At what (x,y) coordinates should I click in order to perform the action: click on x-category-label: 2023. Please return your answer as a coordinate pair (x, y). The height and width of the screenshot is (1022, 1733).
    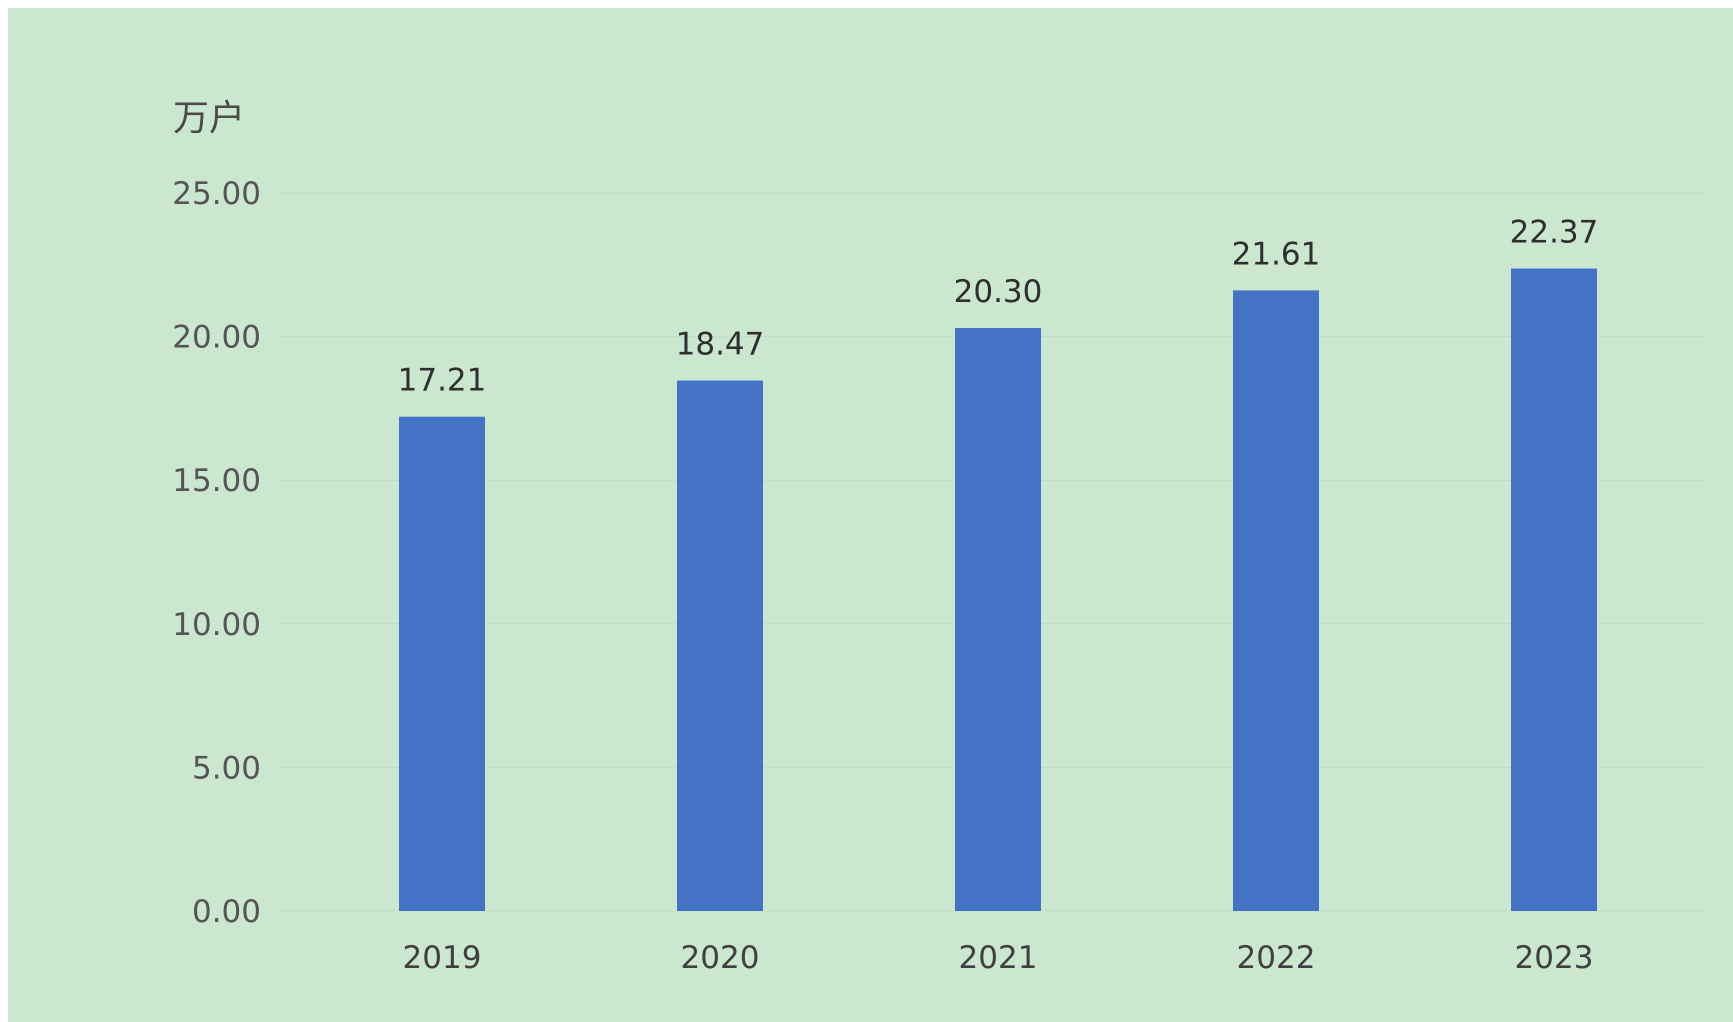
    Looking at the image, I should click on (1554, 958).